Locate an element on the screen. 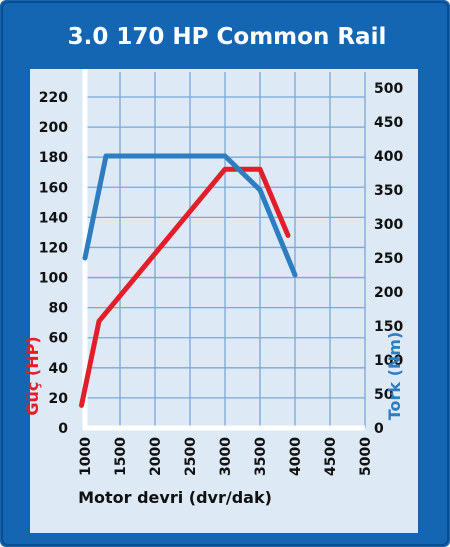 This screenshot has width=450, height=547. x-tick-label: 5000 is located at coordinates (366, 456).